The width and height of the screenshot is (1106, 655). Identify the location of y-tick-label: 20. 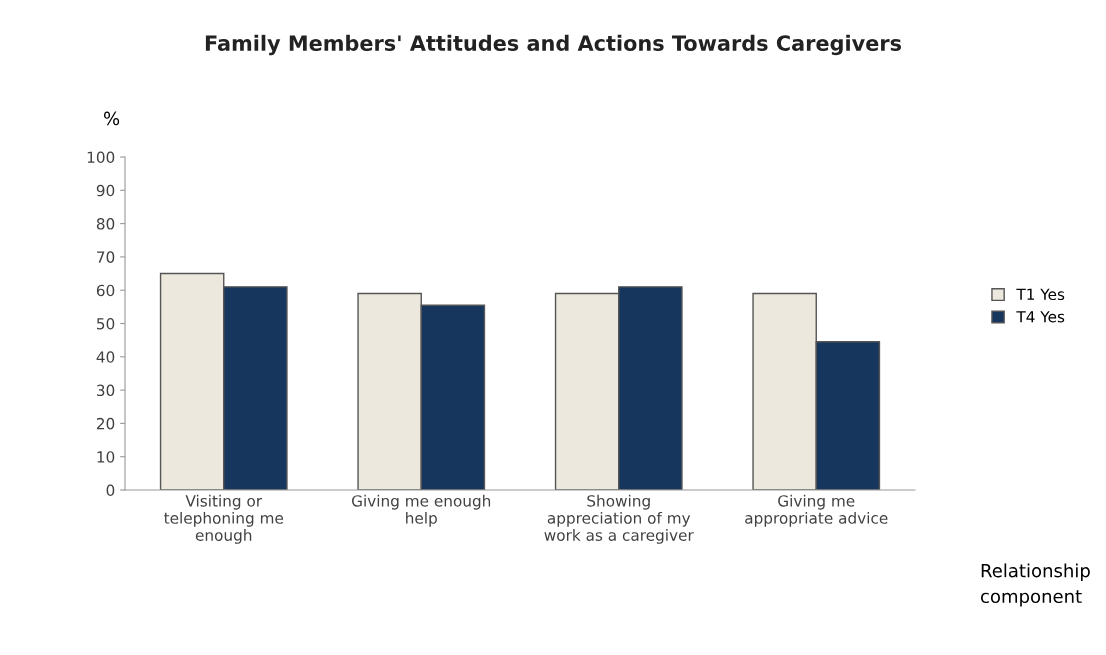
(105, 423).